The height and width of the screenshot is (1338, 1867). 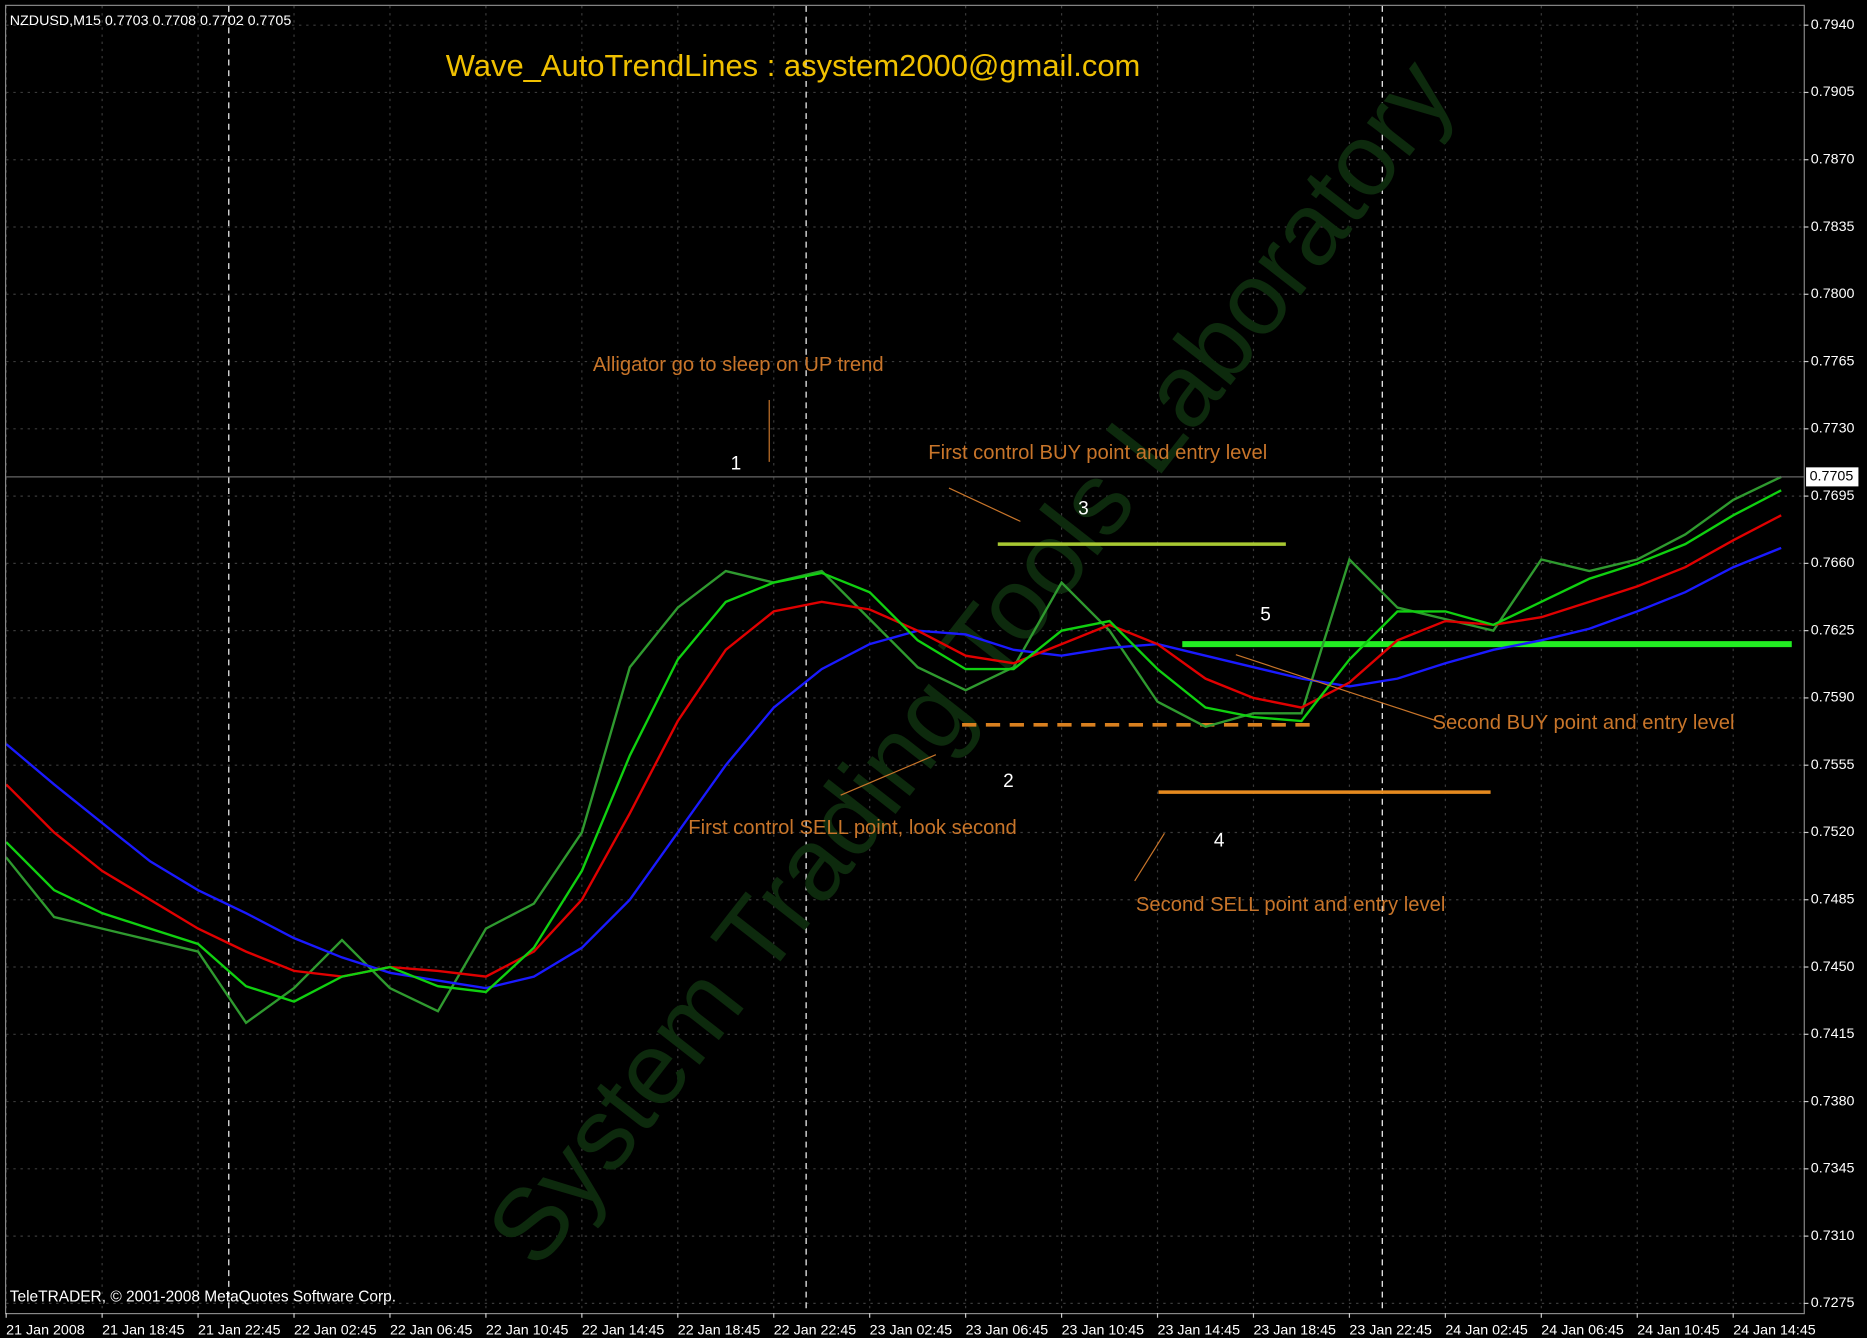 I want to click on y-tick-label: 0.7800, so click(x=1833, y=294).